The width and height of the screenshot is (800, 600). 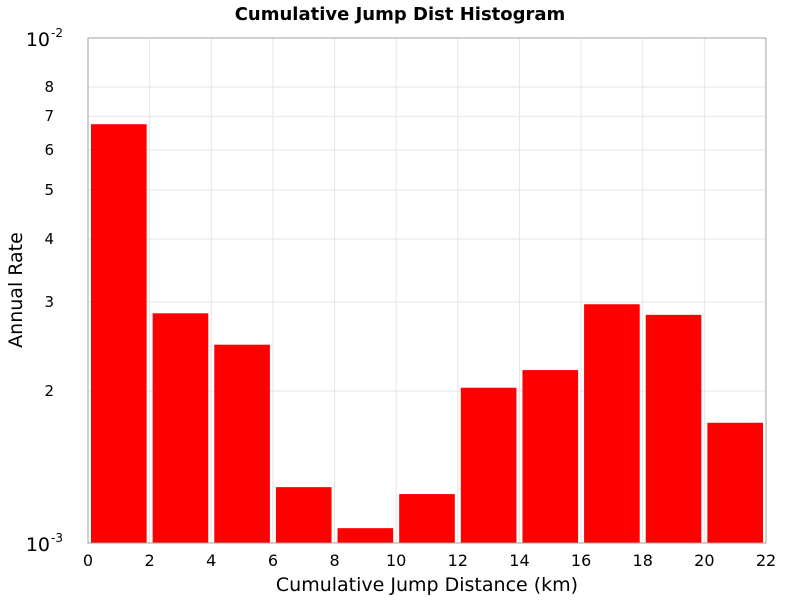 What do you see at coordinates (273, 560) in the screenshot?
I see `x-tick-label: 6` at bounding box center [273, 560].